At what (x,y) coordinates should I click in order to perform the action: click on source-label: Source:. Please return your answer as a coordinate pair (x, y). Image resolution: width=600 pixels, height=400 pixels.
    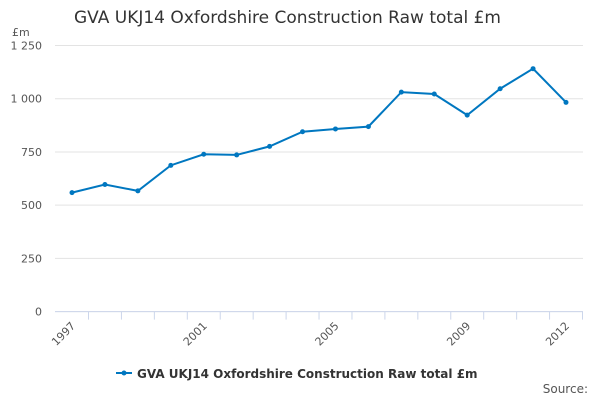
    Looking at the image, I should click on (565, 389).